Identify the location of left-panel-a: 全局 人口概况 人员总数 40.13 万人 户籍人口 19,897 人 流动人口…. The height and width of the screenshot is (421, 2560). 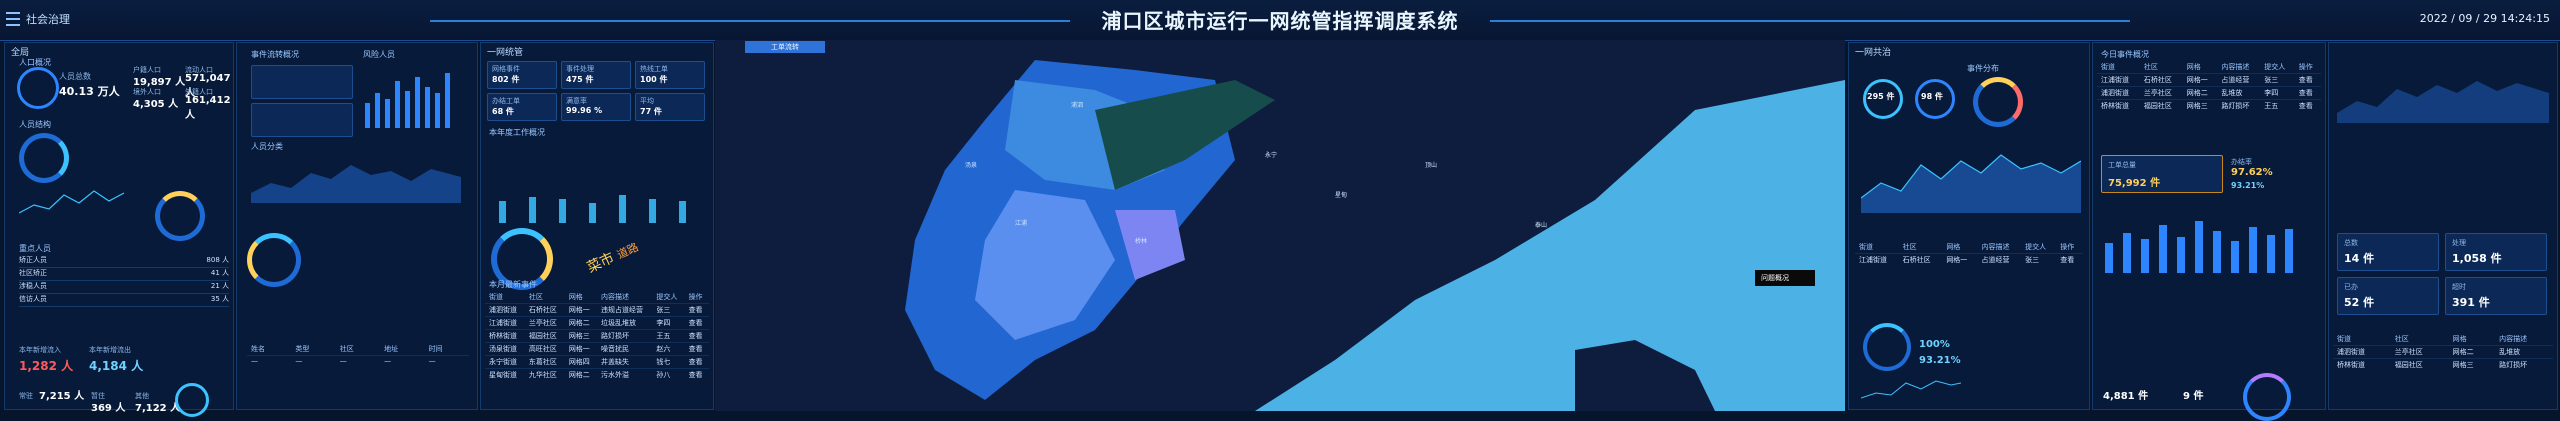
(119, 229).